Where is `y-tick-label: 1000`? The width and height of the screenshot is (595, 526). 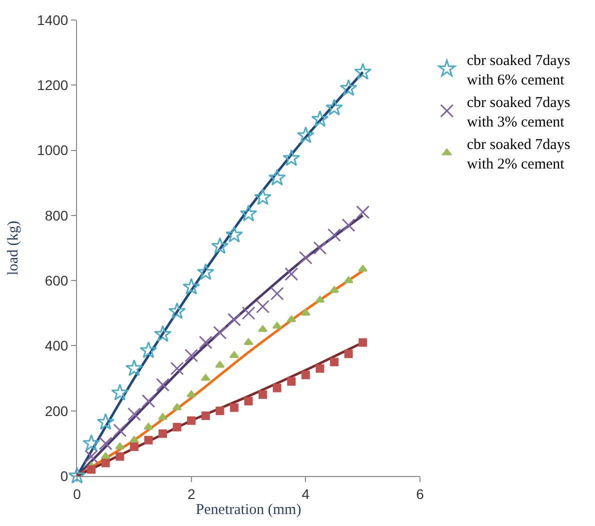 y-tick-label: 1000 is located at coordinates (52, 150).